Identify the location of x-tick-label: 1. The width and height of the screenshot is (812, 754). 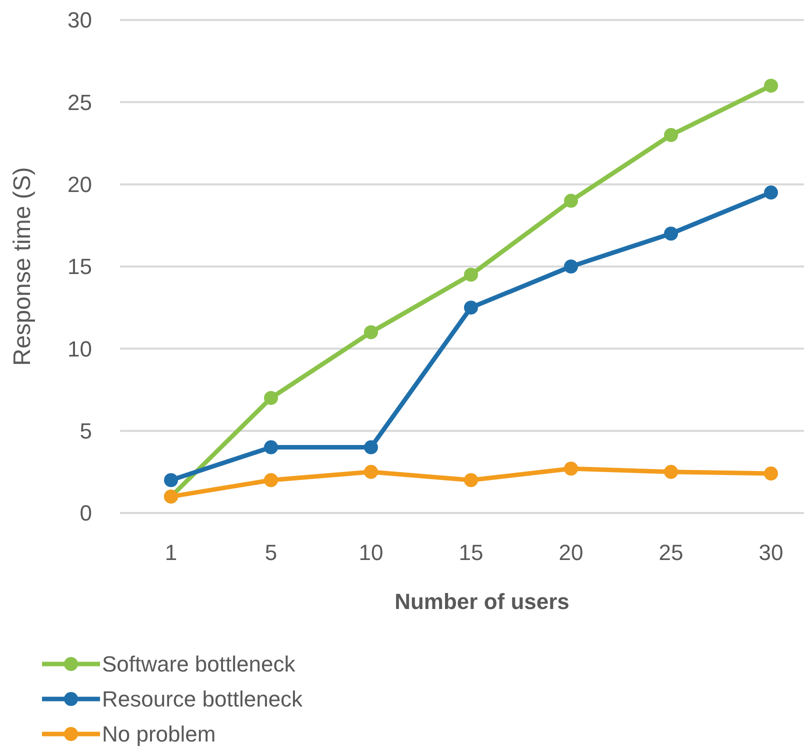
(171, 552).